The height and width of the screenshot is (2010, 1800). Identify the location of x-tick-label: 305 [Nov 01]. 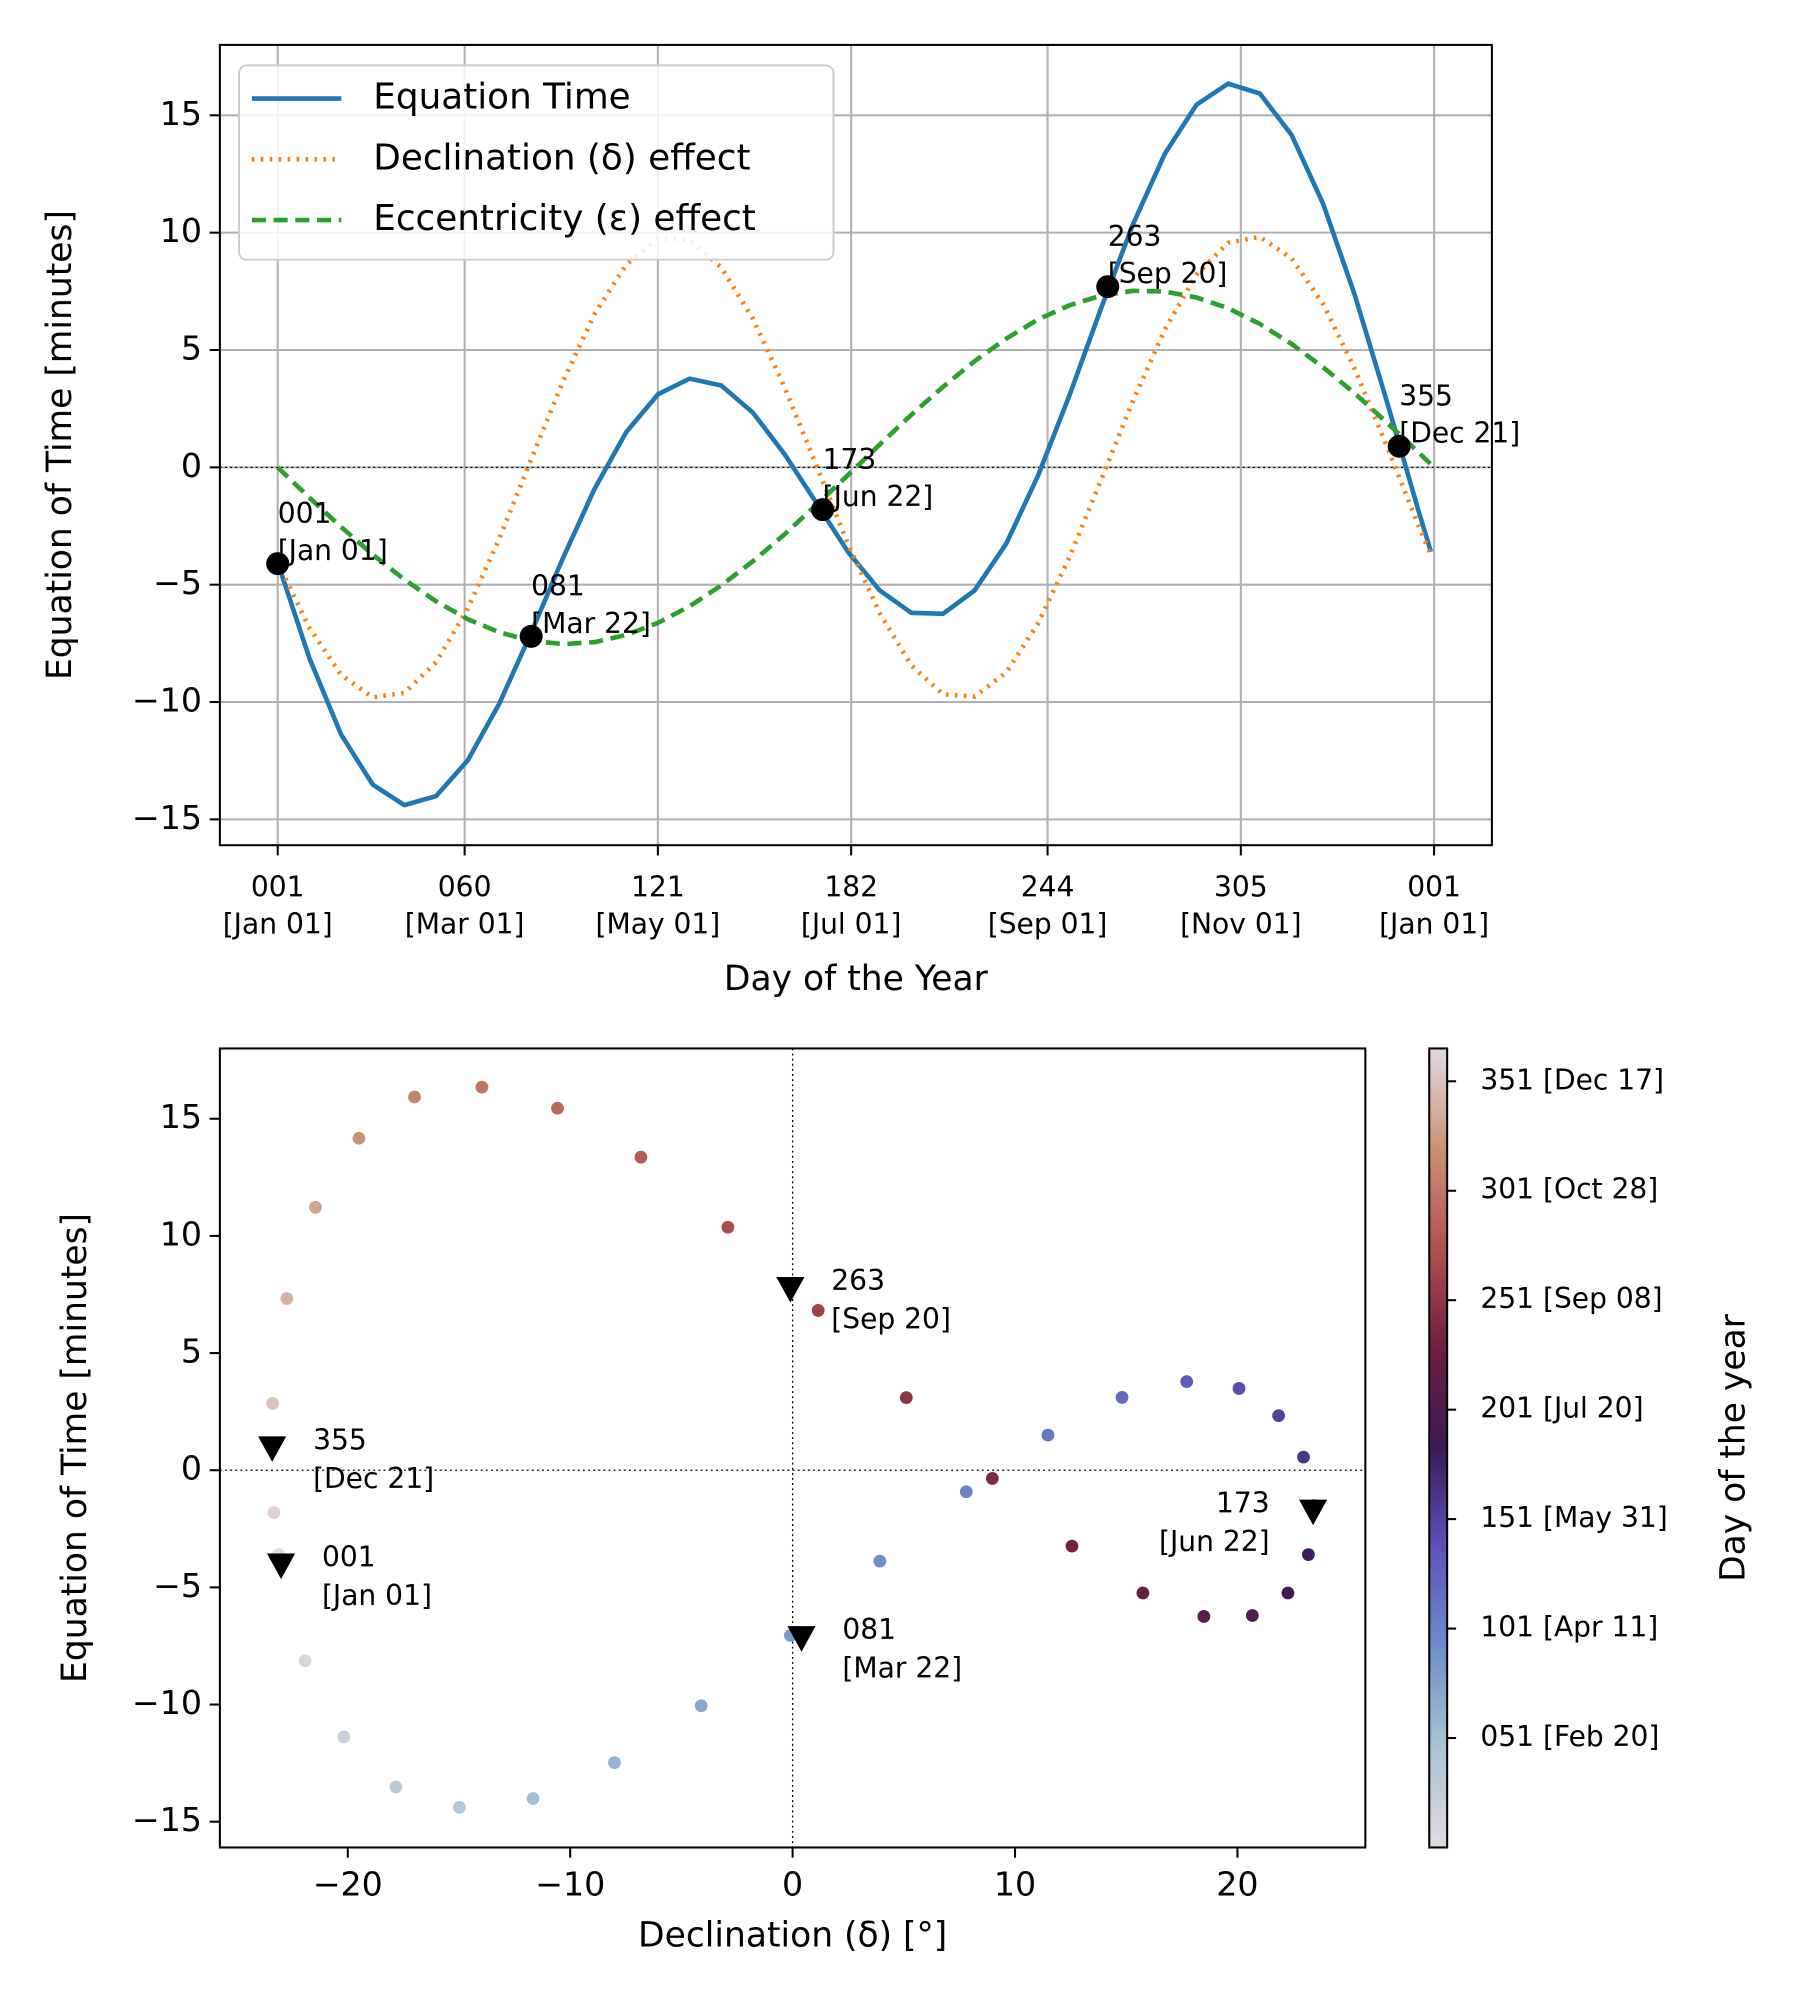
(1241, 906).